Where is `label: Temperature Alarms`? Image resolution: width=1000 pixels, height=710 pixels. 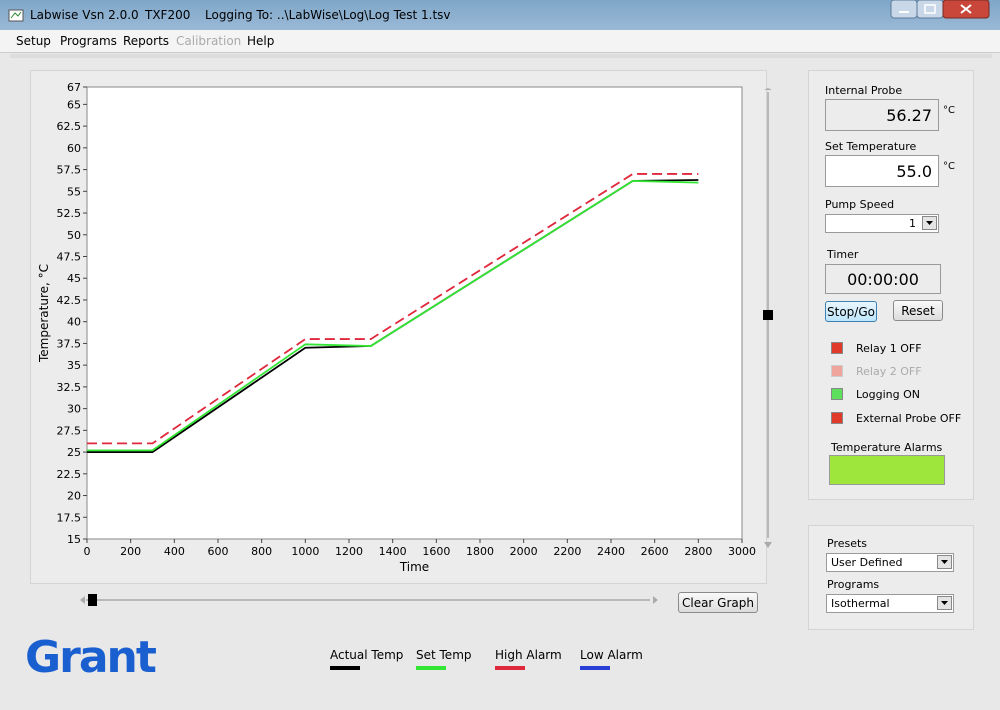
label: Temperature Alarms is located at coordinates (887, 447).